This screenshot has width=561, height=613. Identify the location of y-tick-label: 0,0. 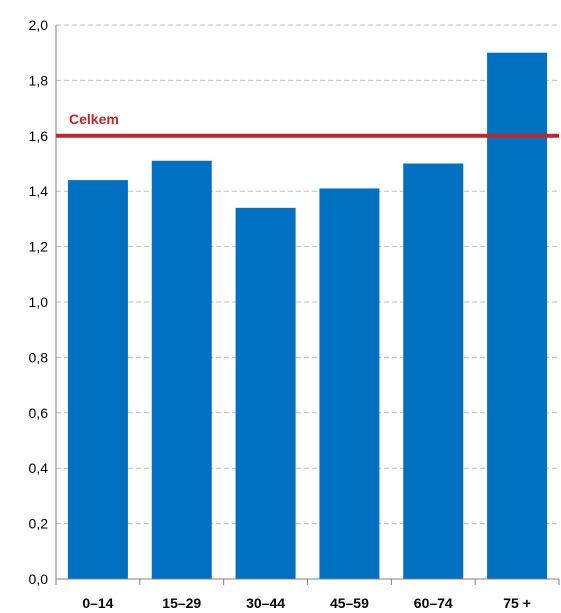
(39, 579).